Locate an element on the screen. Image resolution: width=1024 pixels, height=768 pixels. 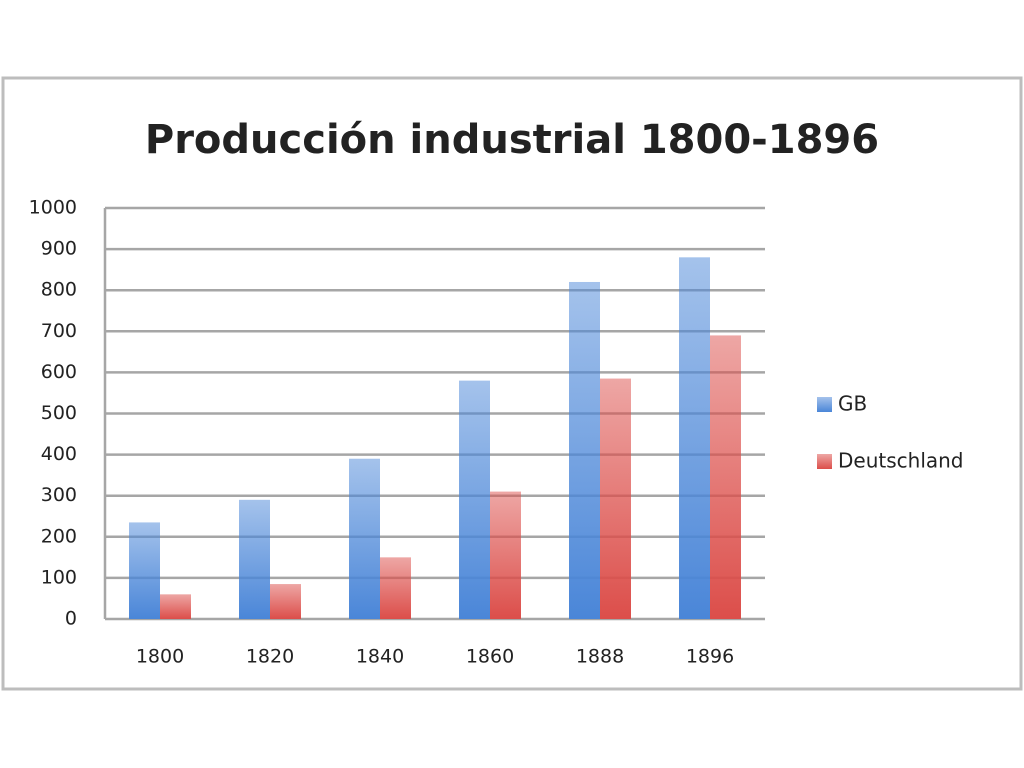
y-tick-label: 0 is located at coordinates (71, 619).